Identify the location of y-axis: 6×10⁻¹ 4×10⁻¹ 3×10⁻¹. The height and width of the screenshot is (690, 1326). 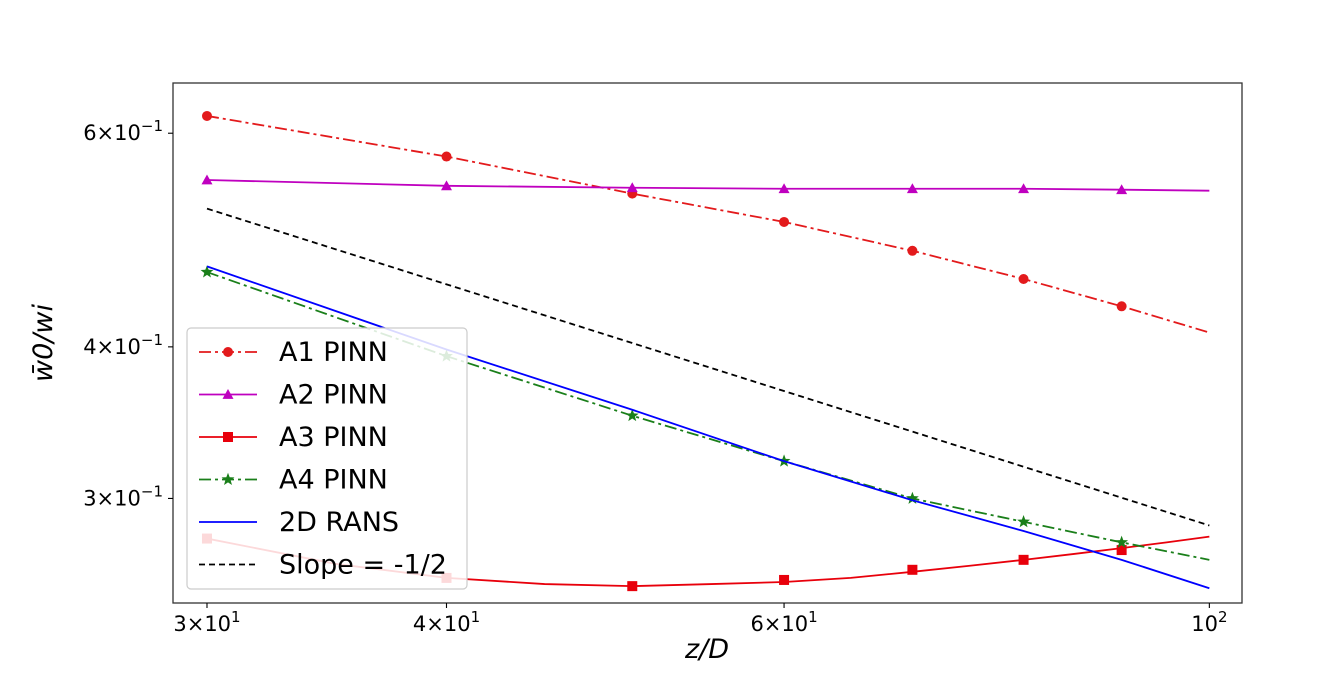
(128, 313).